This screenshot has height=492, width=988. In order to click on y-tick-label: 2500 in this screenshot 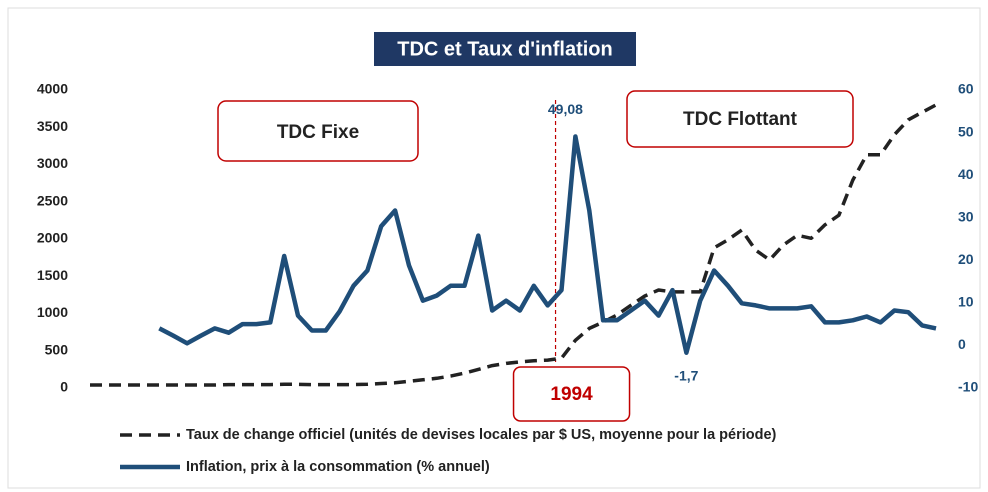, I will do `click(52, 200)`.